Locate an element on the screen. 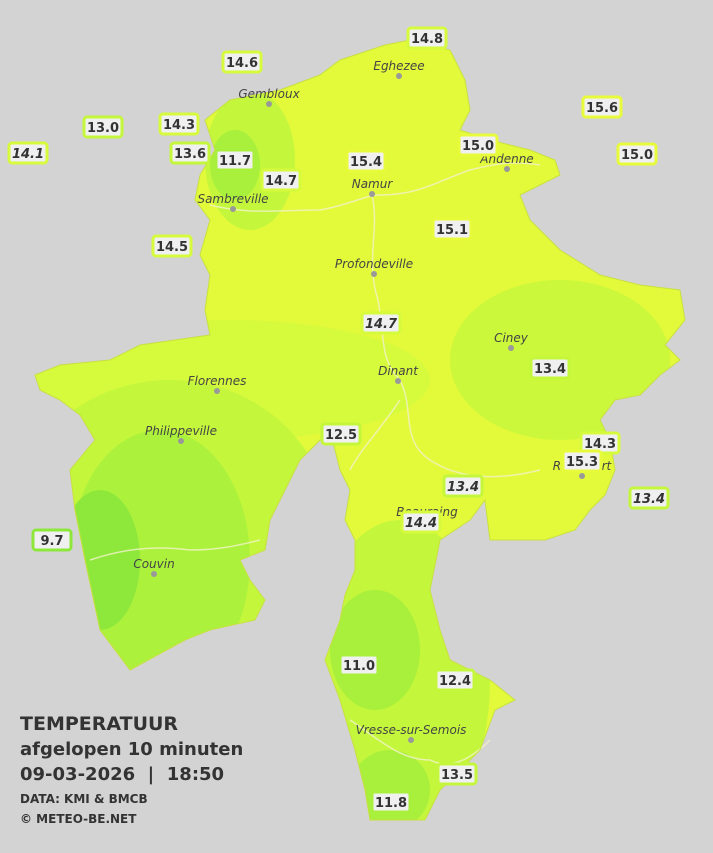  station-value: 12.5 is located at coordinates (341, 435).